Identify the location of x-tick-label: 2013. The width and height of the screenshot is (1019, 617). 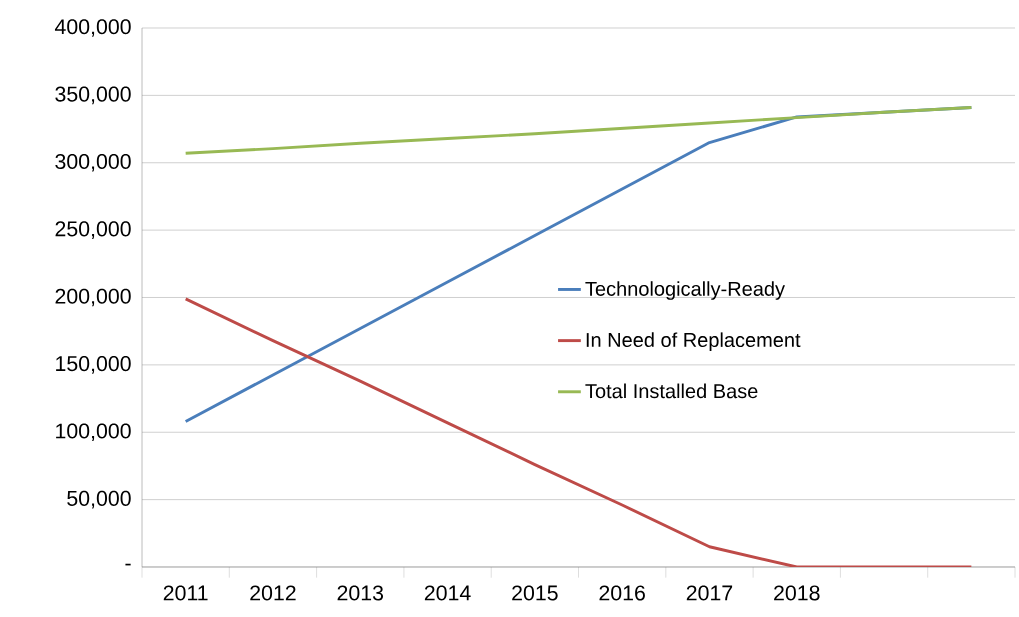
(360, 593).